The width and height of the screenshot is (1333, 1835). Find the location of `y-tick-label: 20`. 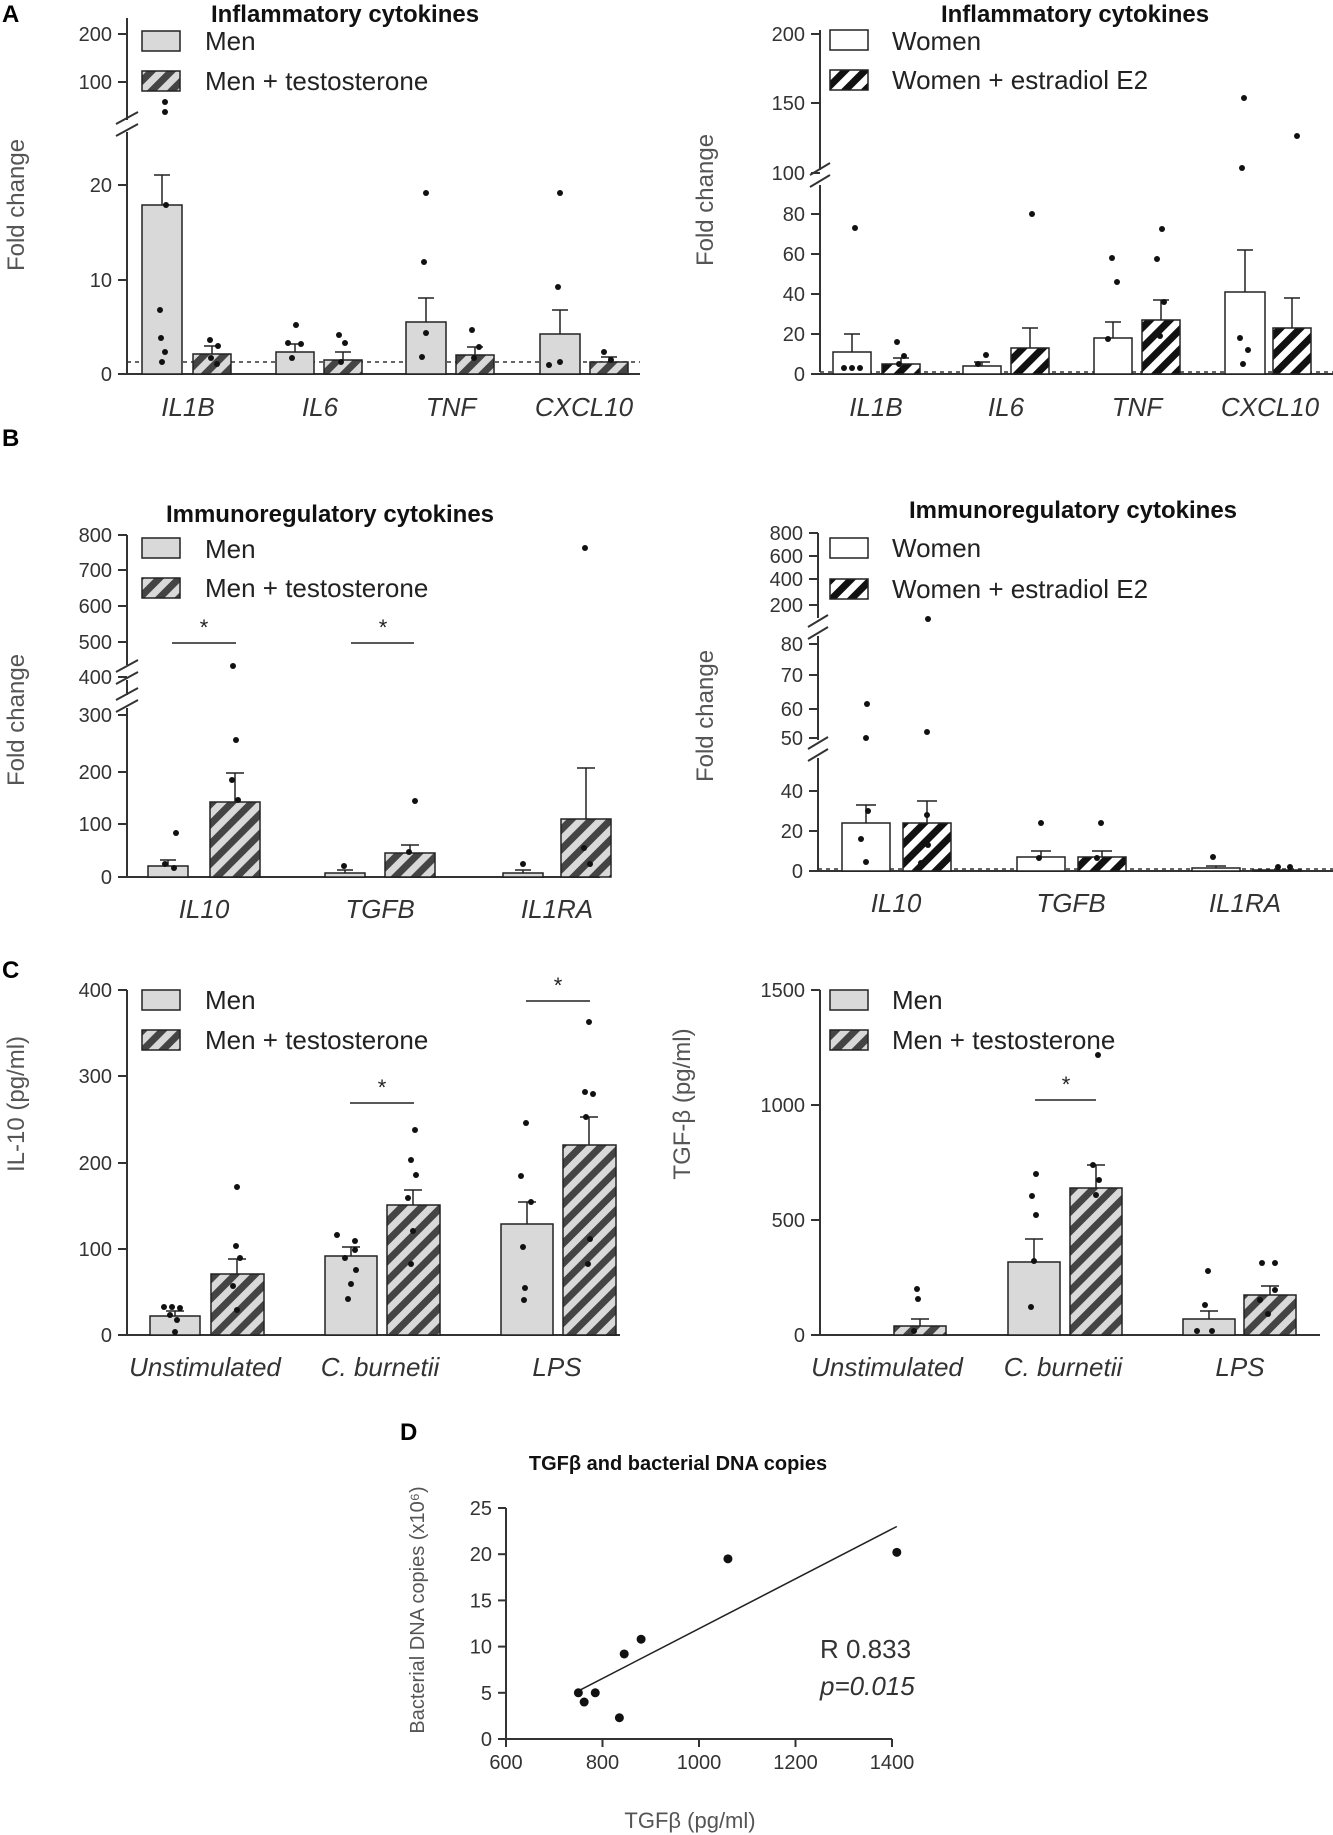

y-tick-label: 20 is located at coordinates (794, 335).